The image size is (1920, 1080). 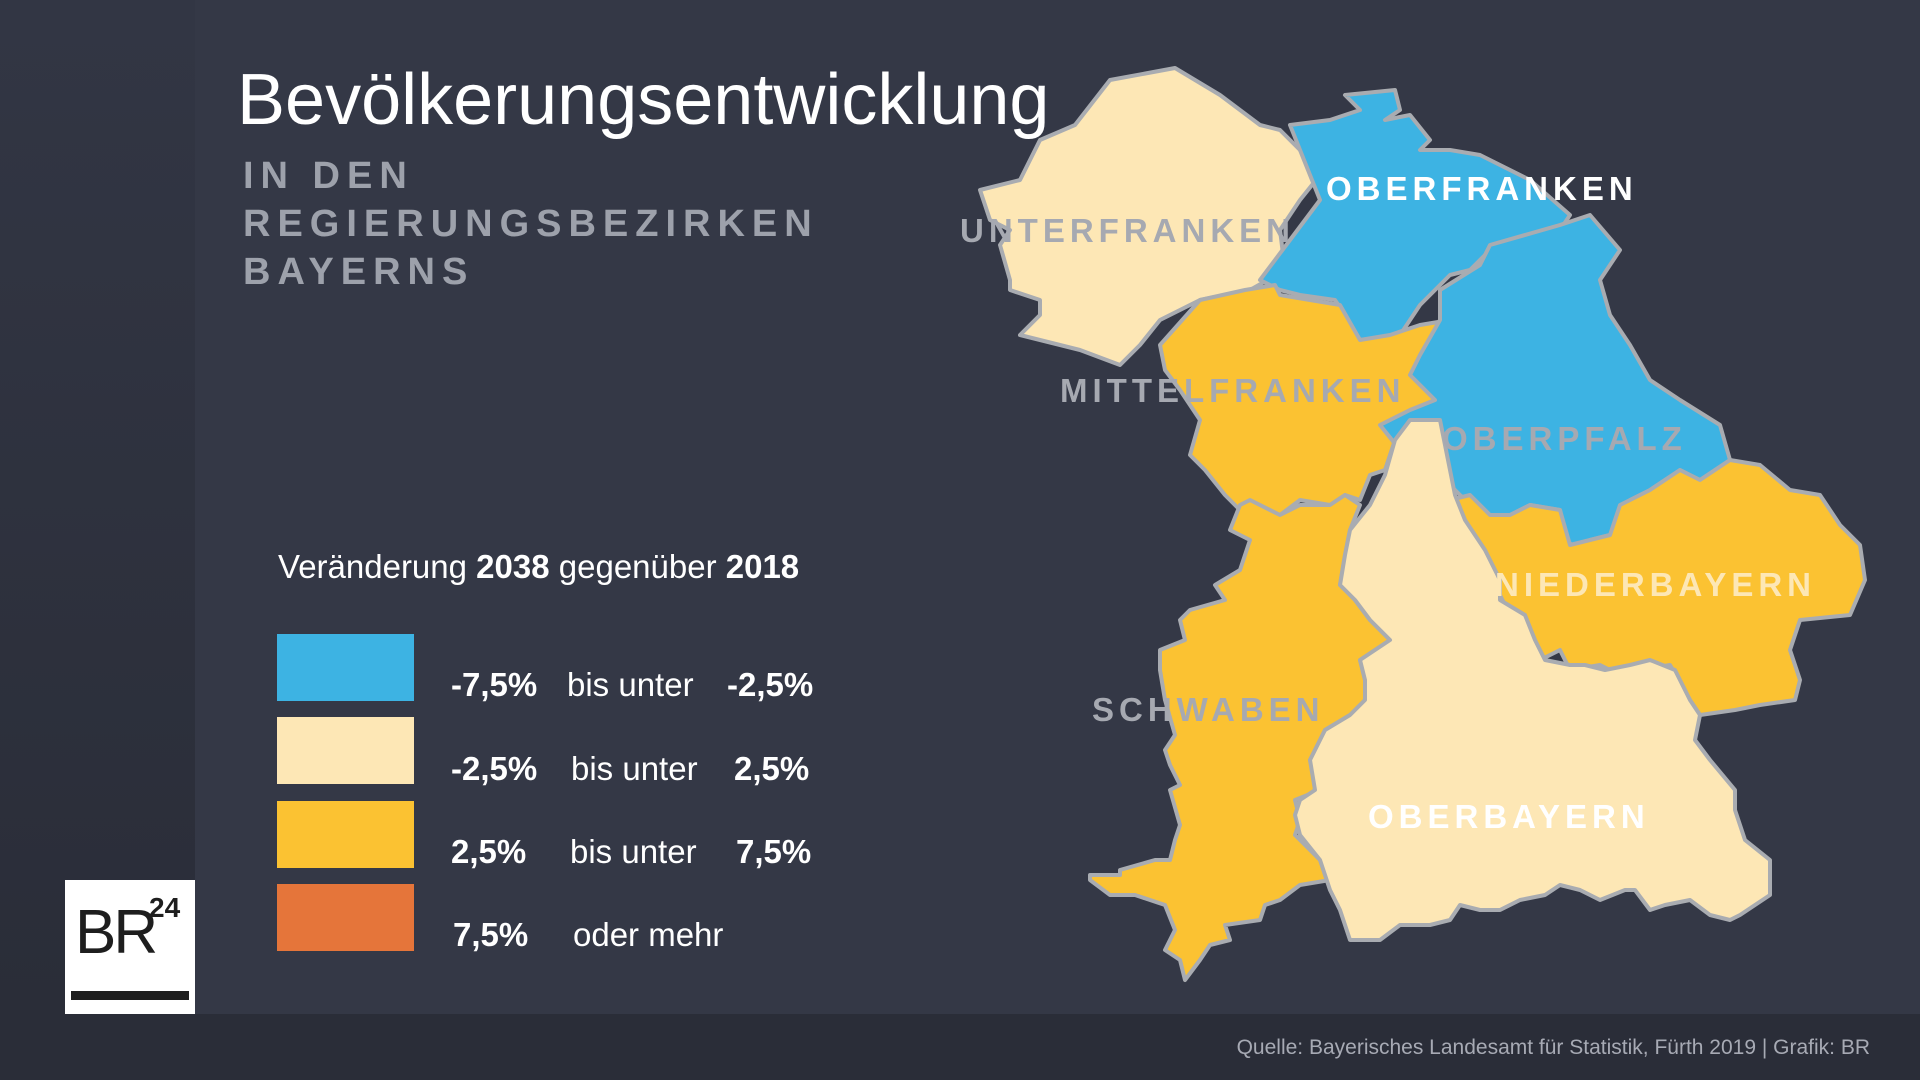 What do you see at coordinates (1208, 709) in the screenshot?
I see `region-label-schwaben: SCHWABEN` at bounding box center [1208, 709].